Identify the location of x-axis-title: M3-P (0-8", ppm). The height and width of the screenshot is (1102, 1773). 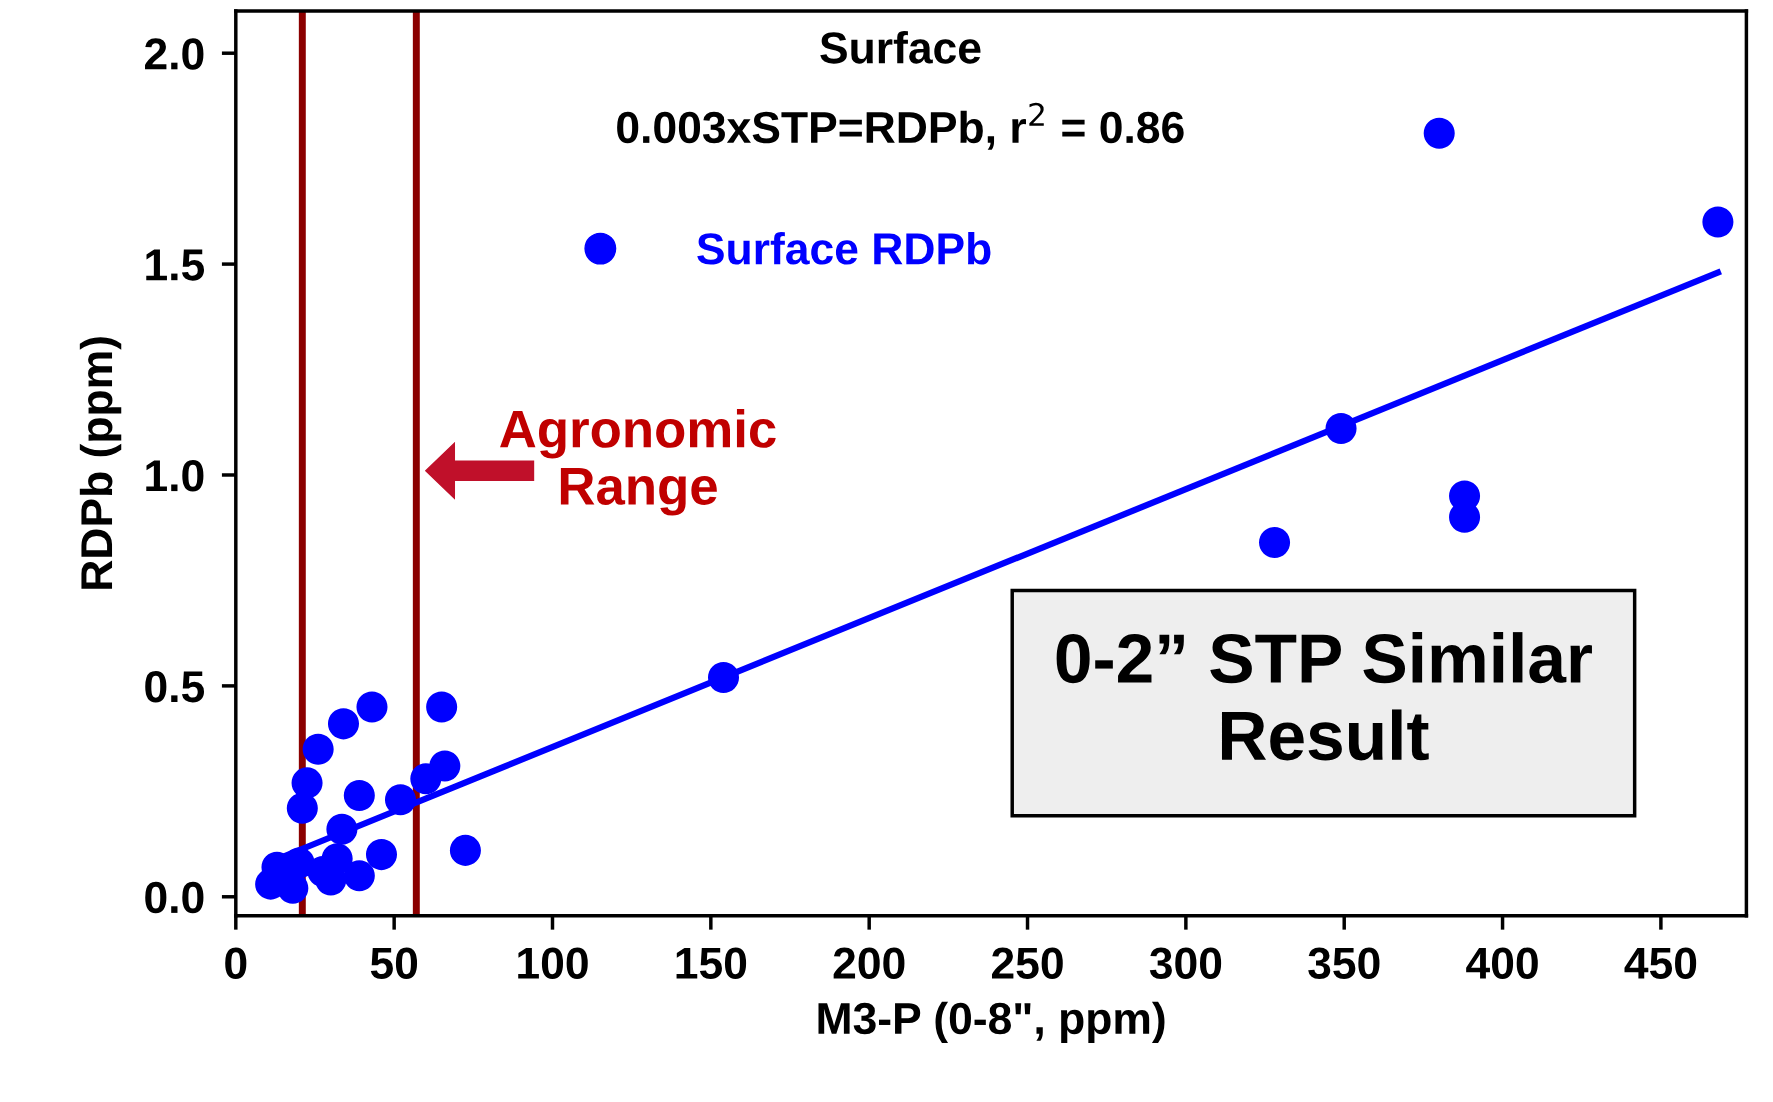
(991, 1022).